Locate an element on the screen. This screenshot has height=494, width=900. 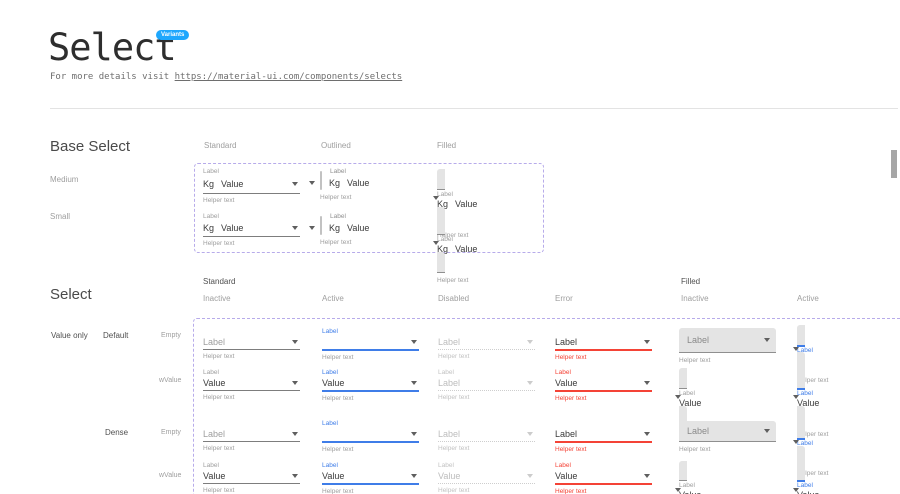
std-default-wvalue-active-select: Label Value Helper text is located at coordinates (370, 385).